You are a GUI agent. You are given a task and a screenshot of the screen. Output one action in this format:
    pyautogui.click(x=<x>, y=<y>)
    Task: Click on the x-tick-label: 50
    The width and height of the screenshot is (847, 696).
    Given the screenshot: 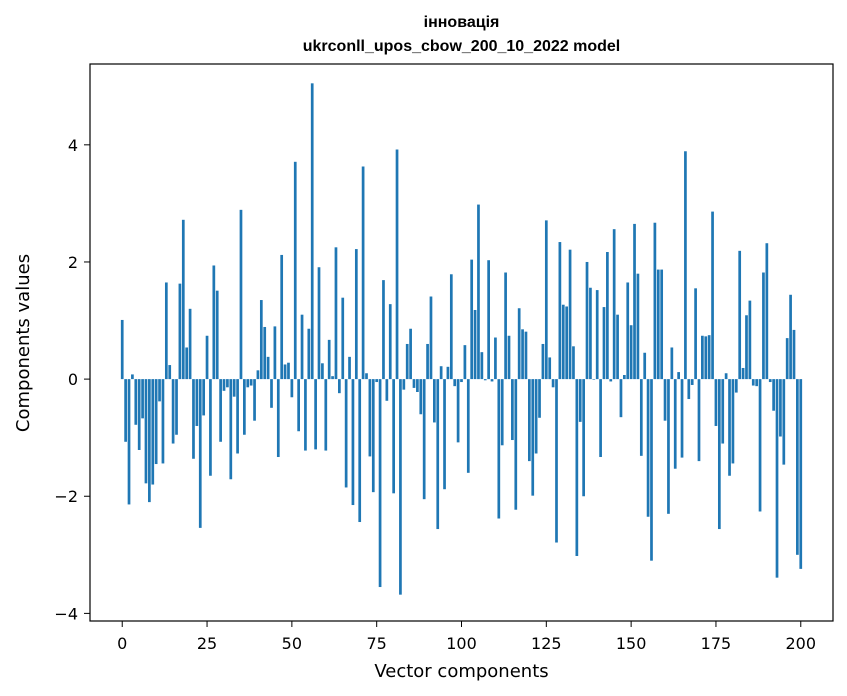 What is the action you would take?
    pyautogui.click(x=292, y=643)
    